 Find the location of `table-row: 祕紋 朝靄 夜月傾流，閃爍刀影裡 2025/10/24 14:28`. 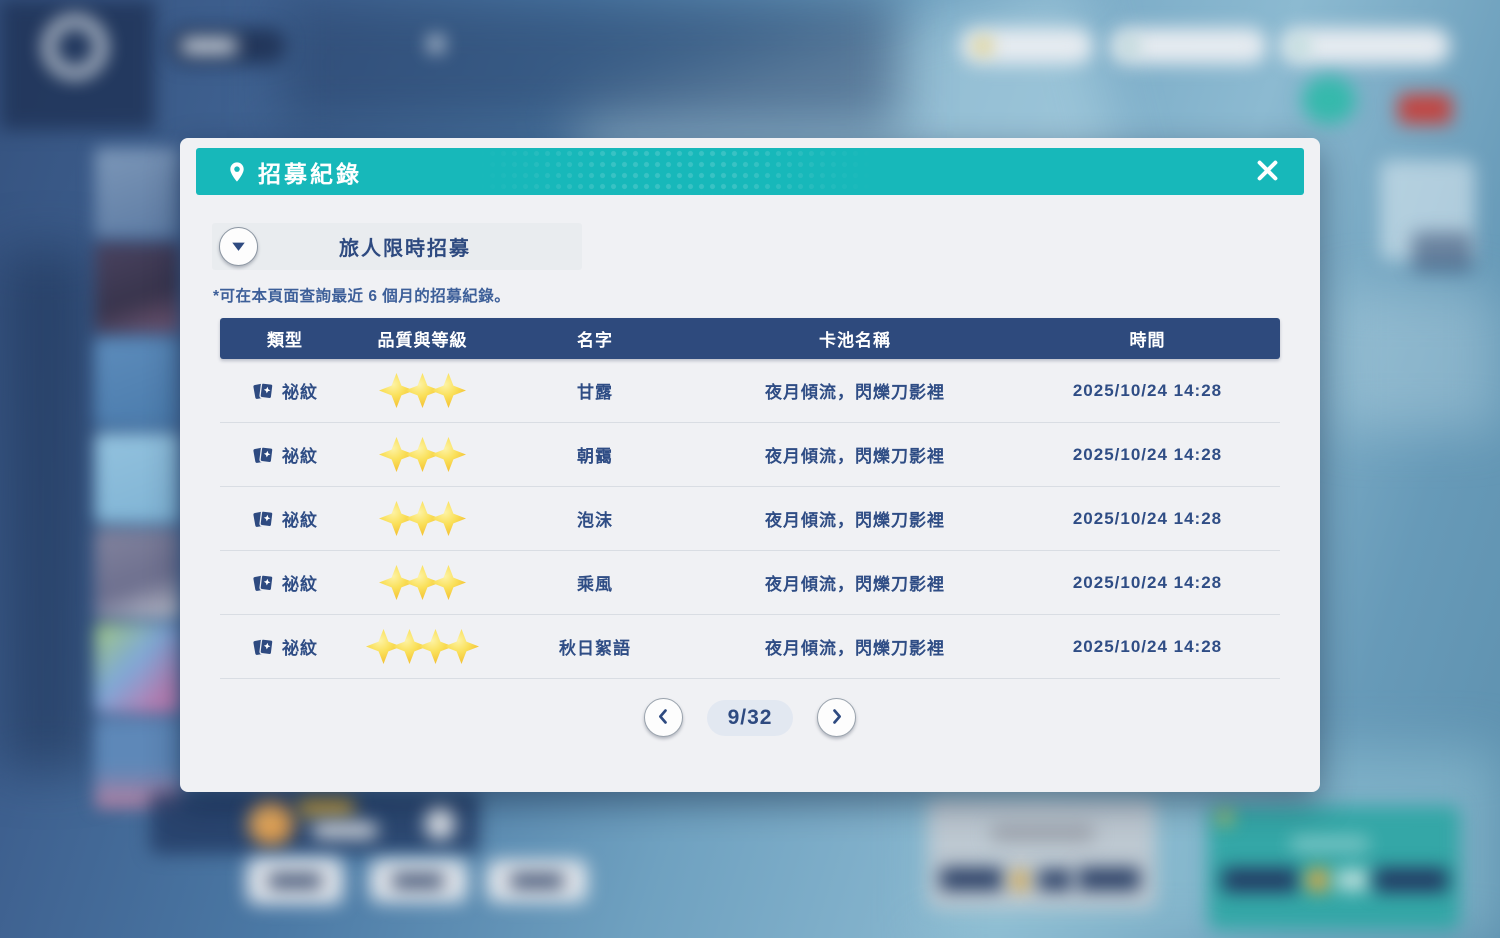

table-row: 祕紋 朝靄 夜月傾流，閃爍刀影裡 2025/10/24 14:28 is located at coordinates (750, 454).